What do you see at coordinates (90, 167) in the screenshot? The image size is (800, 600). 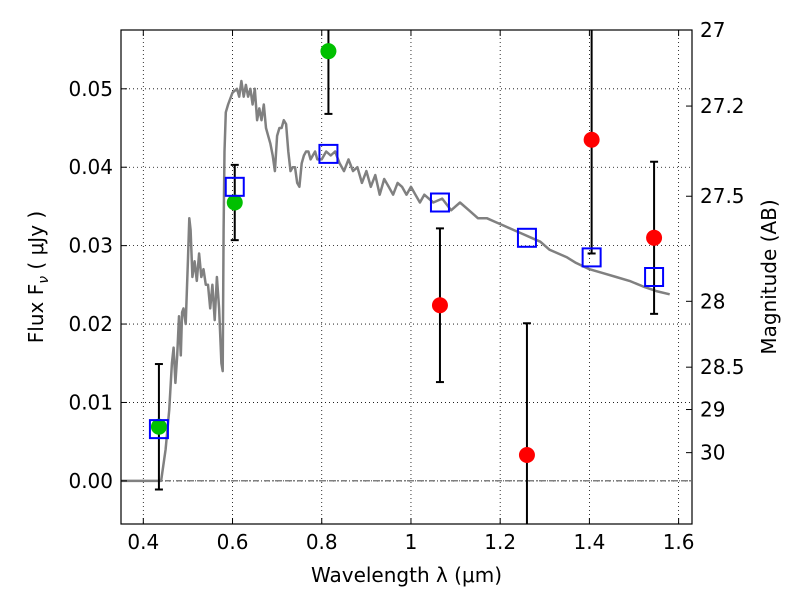 I see `y-tick-label: 0.04` at bounding box center [90, 167].